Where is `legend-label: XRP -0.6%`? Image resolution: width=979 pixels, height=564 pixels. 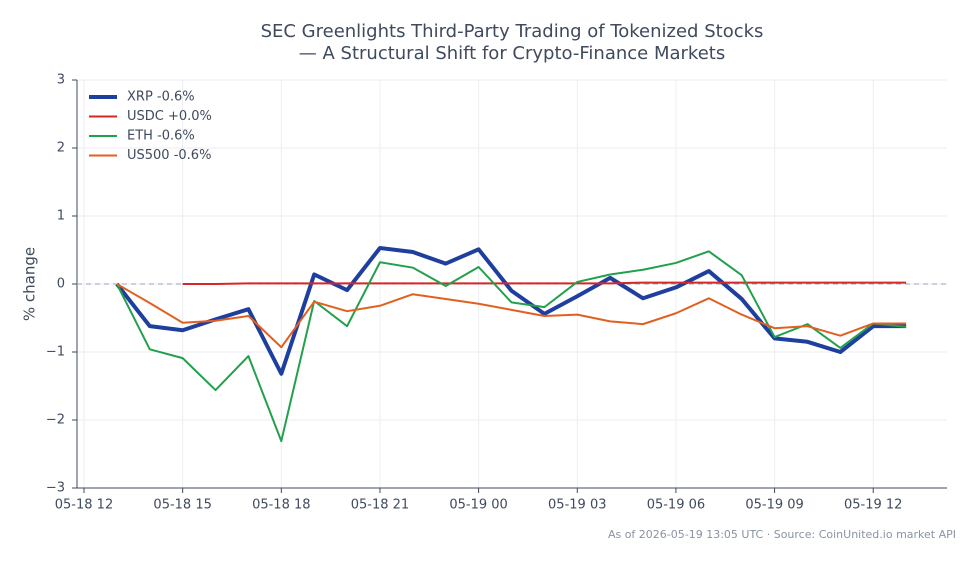
legend-label: XRP -0.6% is located at coordinates (161, 97).